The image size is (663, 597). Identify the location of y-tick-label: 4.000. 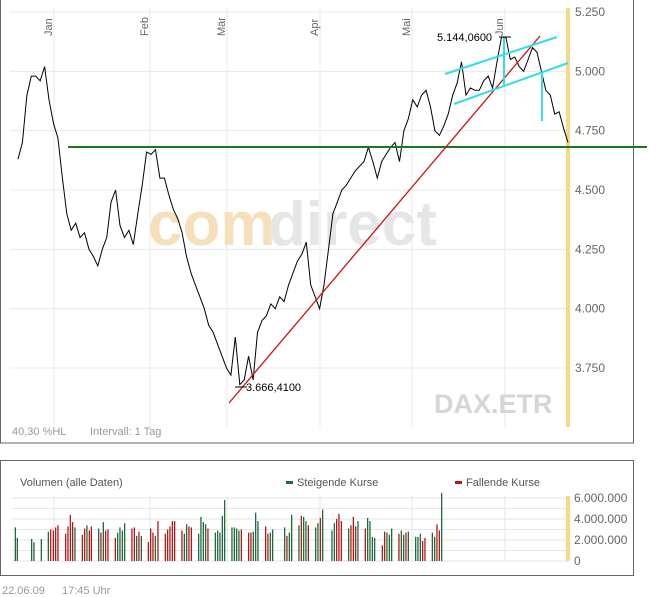
(590, 309).